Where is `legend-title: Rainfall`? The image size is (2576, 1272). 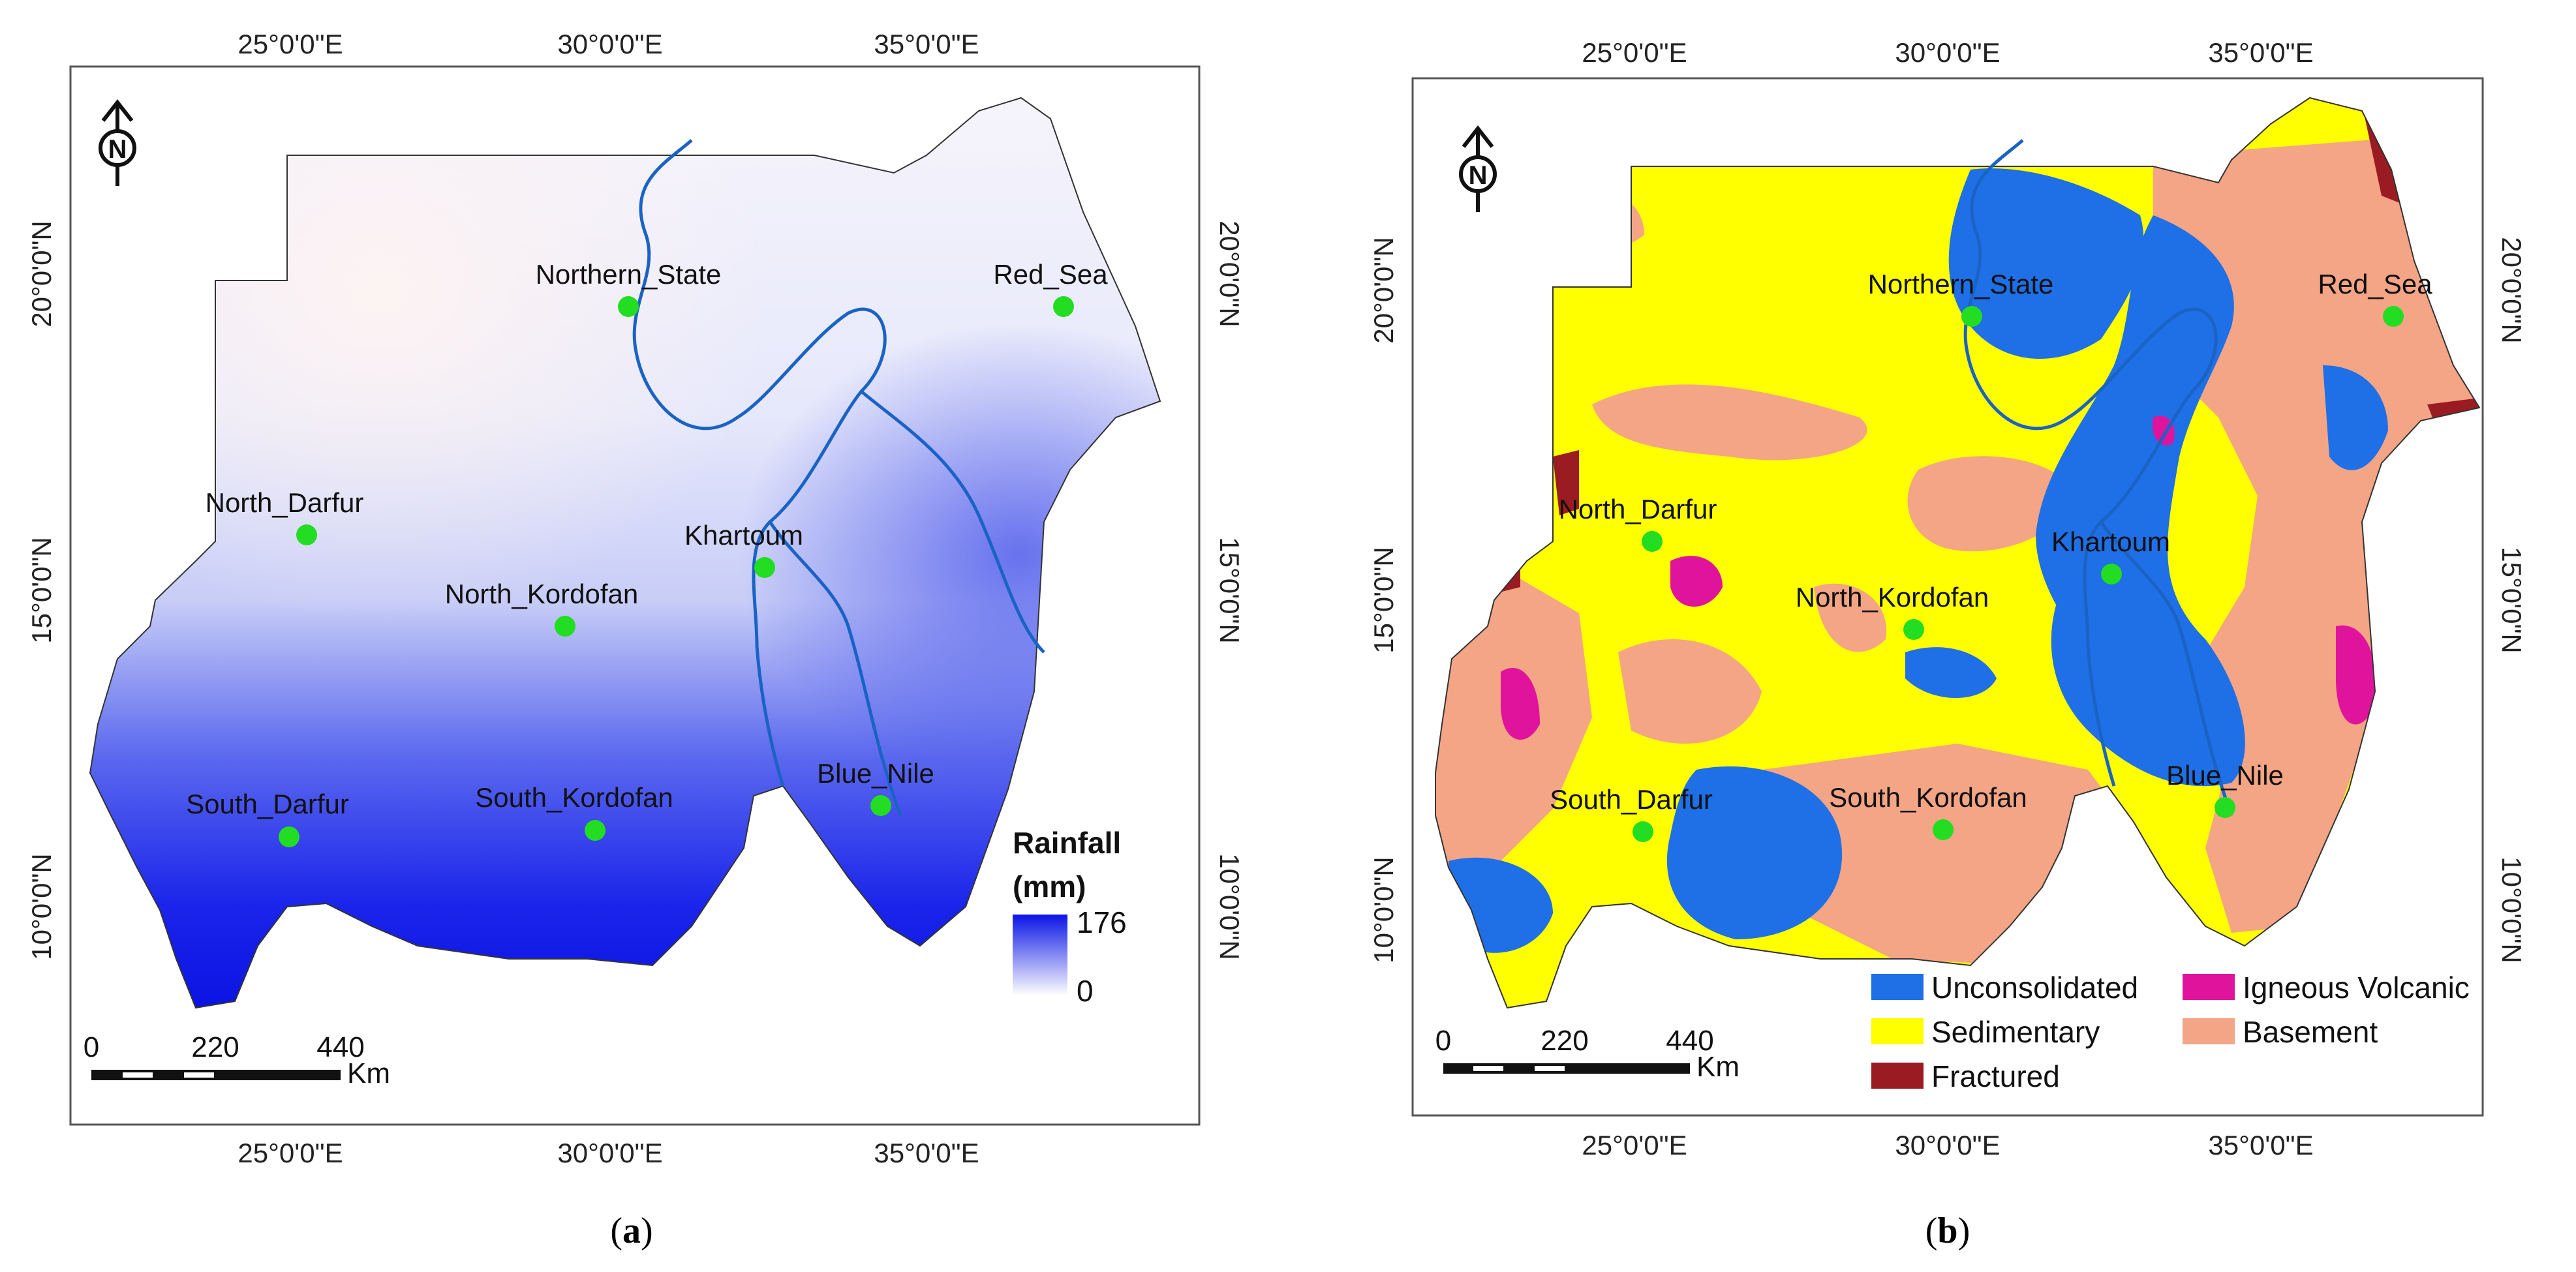 legend-title: Rainfall is located at coordinates (1067, 843).